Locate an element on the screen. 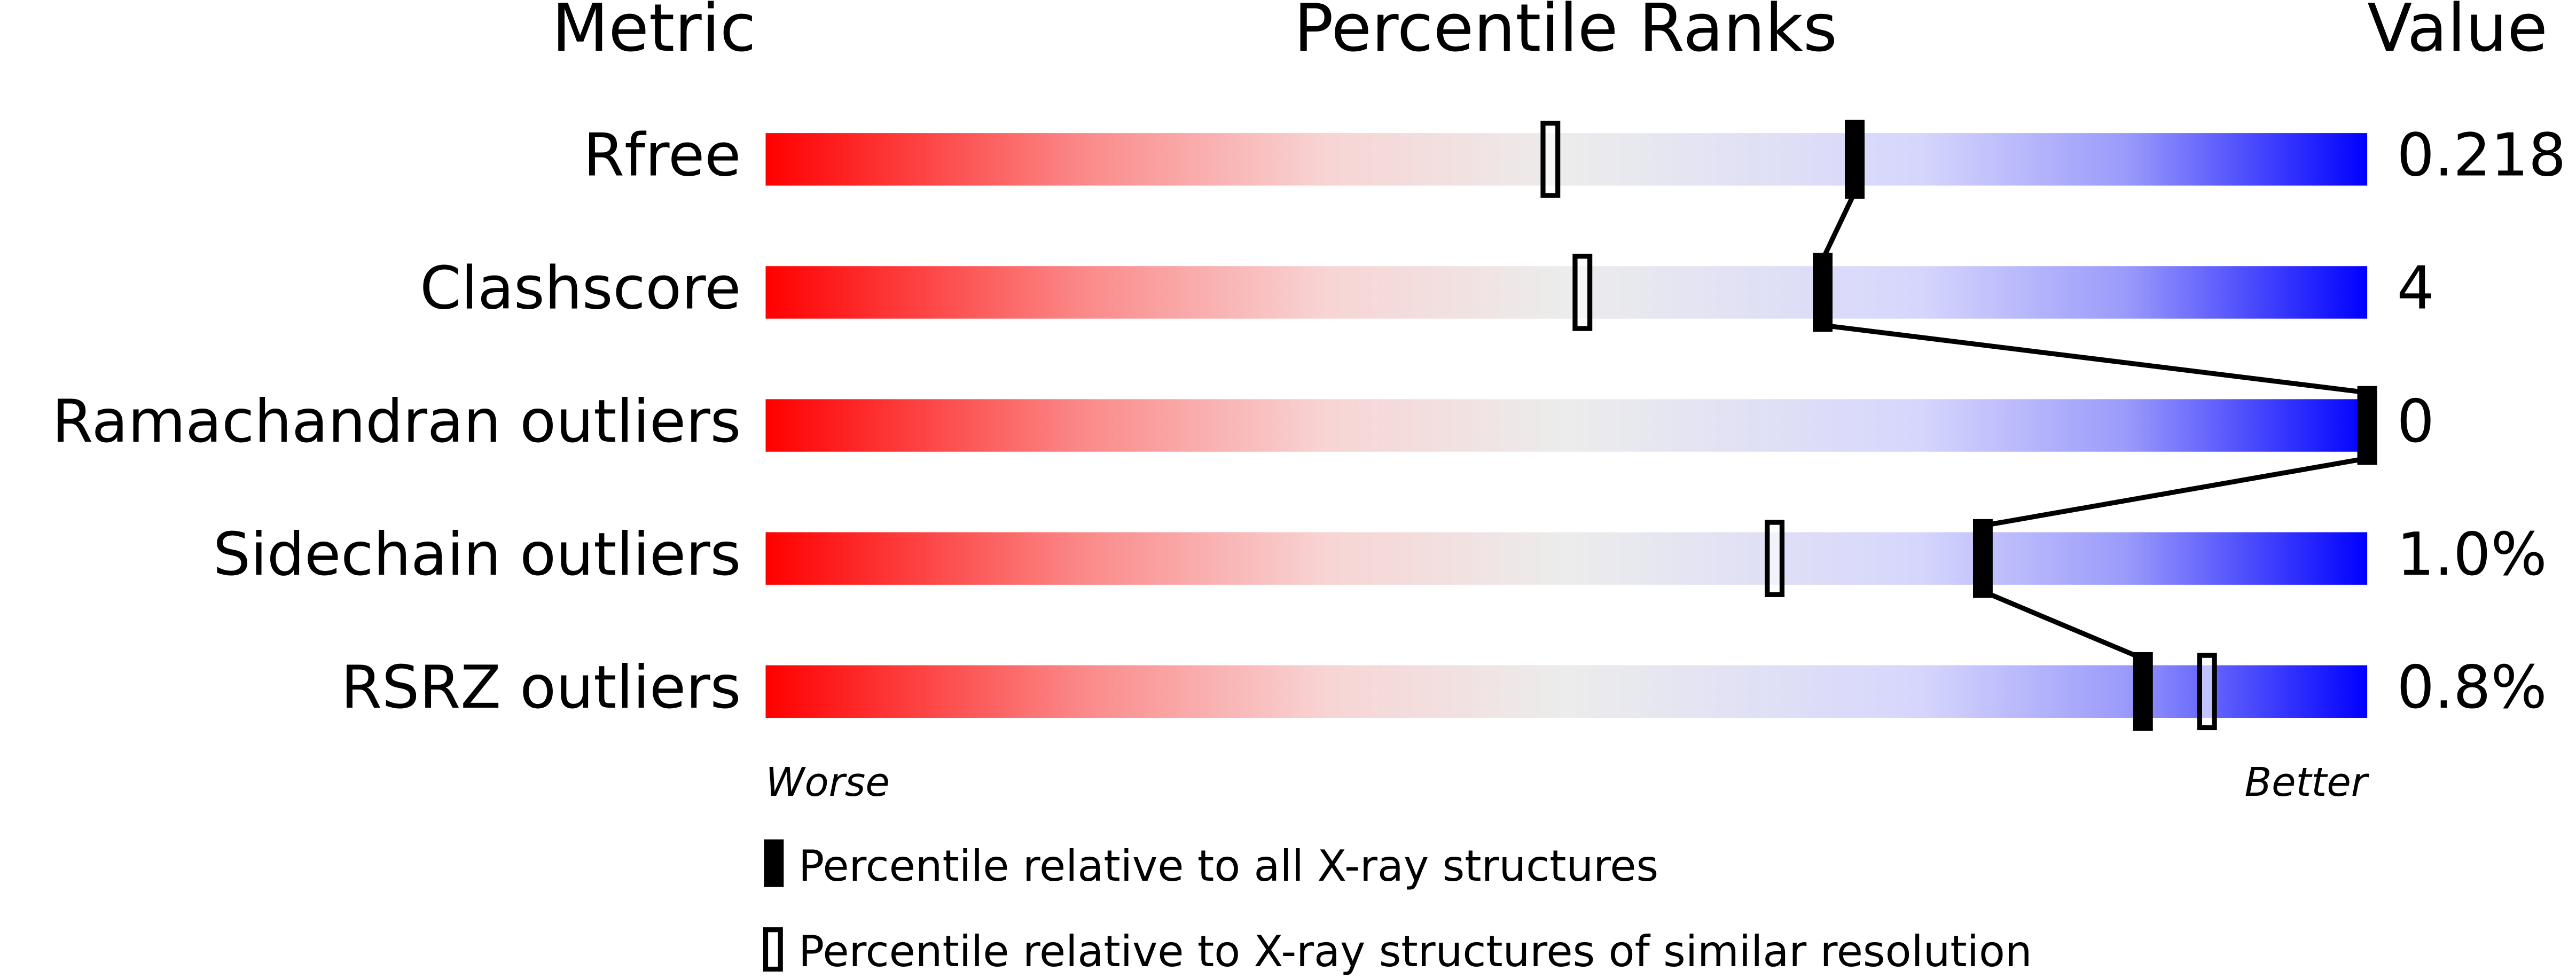  legend-swatch-similar is located at coordinates (773, 949).